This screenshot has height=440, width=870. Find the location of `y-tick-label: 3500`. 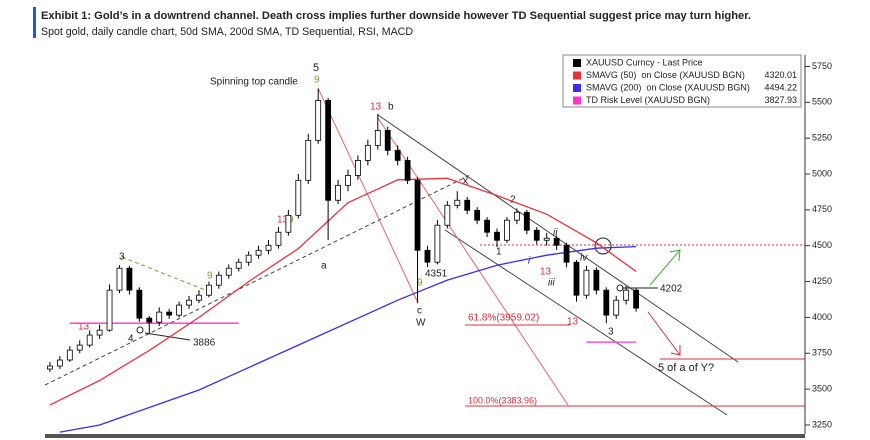

y-tick-label: 3500 is located at coordinates (822, 388).